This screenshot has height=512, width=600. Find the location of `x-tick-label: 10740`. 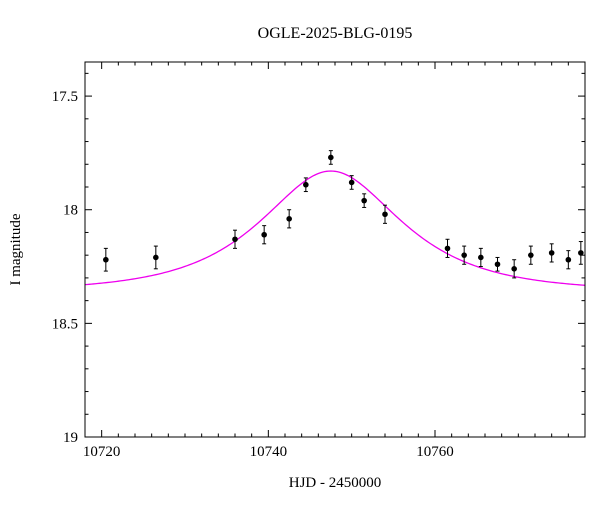

x-tick-label: 10740 is located at coordinates (269, 452).